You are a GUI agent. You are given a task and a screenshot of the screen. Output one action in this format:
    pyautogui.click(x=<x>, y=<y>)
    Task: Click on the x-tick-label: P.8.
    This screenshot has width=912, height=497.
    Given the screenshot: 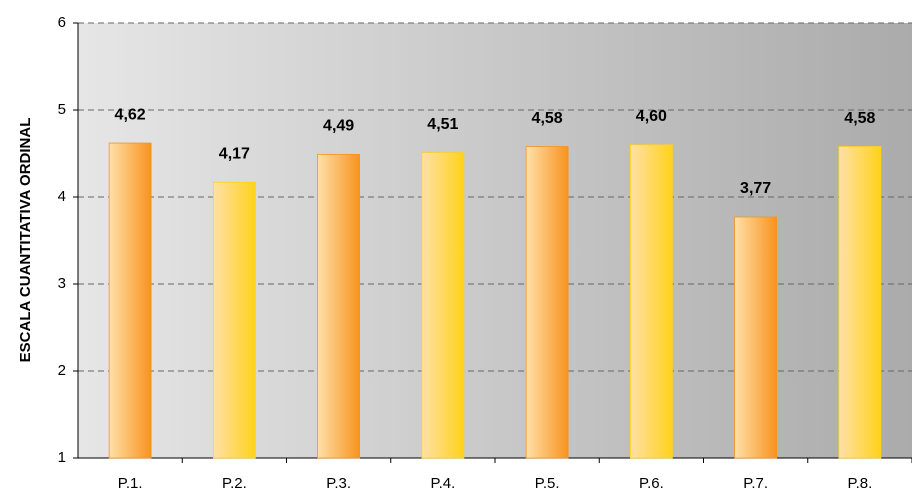 What is the action you would take?
    pyautogui.click(x=860, y=483)
    